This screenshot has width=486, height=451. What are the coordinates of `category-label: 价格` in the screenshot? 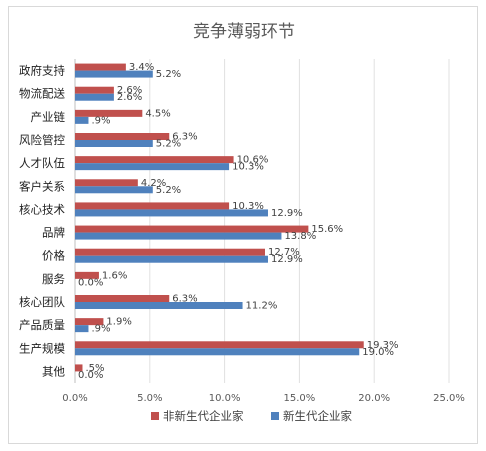 It's located at (53, 256).